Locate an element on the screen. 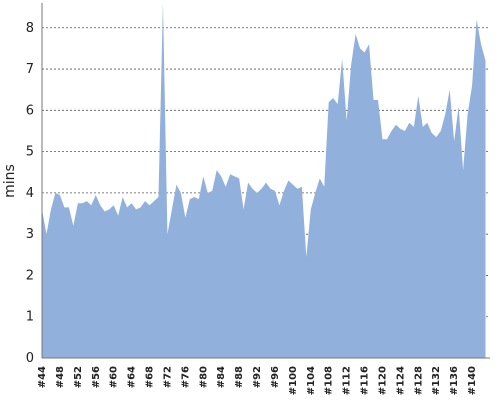 The image size is (500, 400). y-tick-label: 1 is located at coordinates (30, 317).